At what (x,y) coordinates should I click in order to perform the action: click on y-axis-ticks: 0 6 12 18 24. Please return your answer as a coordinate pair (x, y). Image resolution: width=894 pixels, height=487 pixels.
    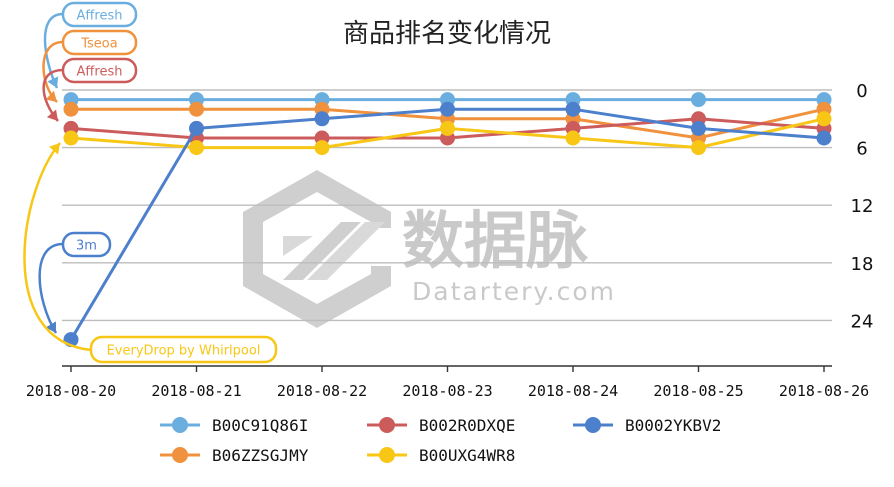
    Looking at the image, I should click on (862, 206).